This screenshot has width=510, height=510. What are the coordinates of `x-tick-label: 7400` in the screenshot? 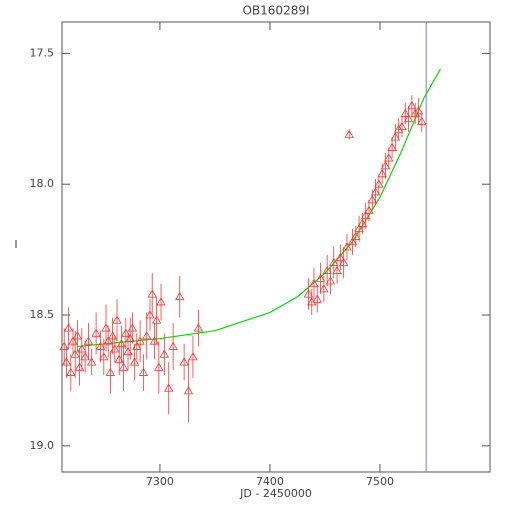 It's located at (270, 481).